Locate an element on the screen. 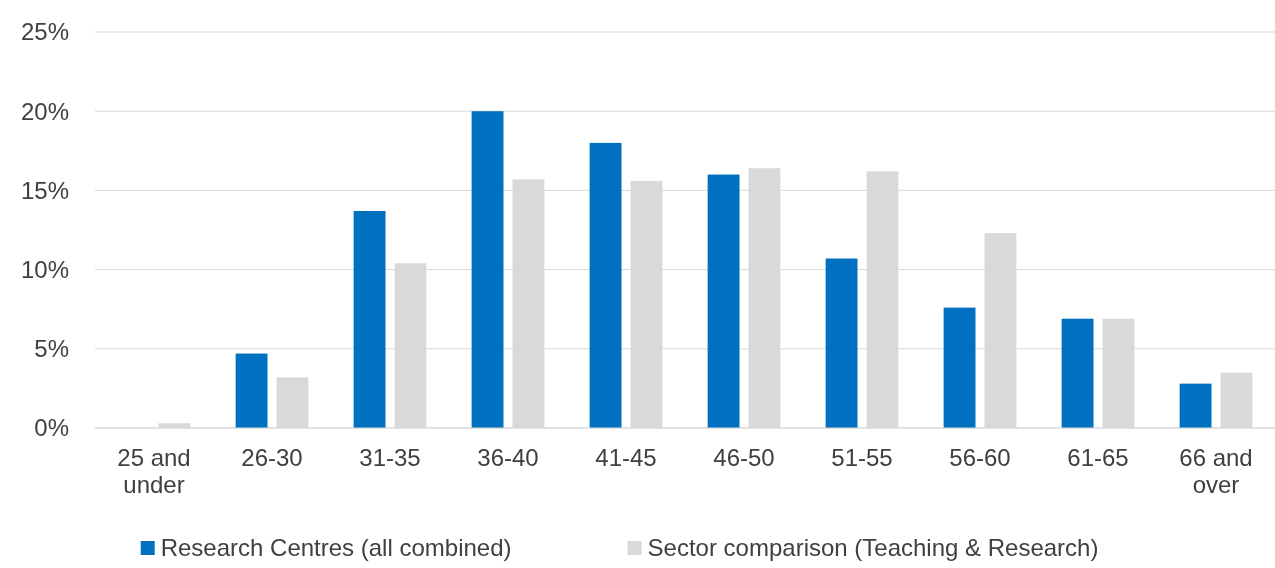 The height and width of the screenshot is (568, 1275). x-tick-label: 25 and under is located at coordinates (154, 471).